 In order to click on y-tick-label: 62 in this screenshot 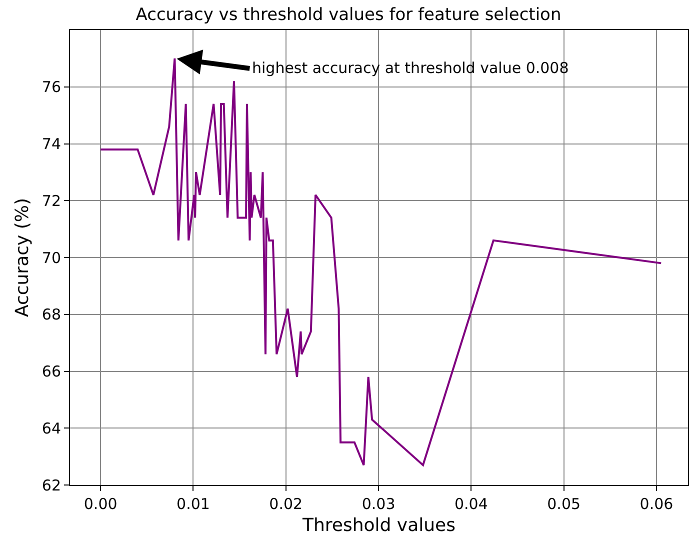, I will do `click(51, 485)`.